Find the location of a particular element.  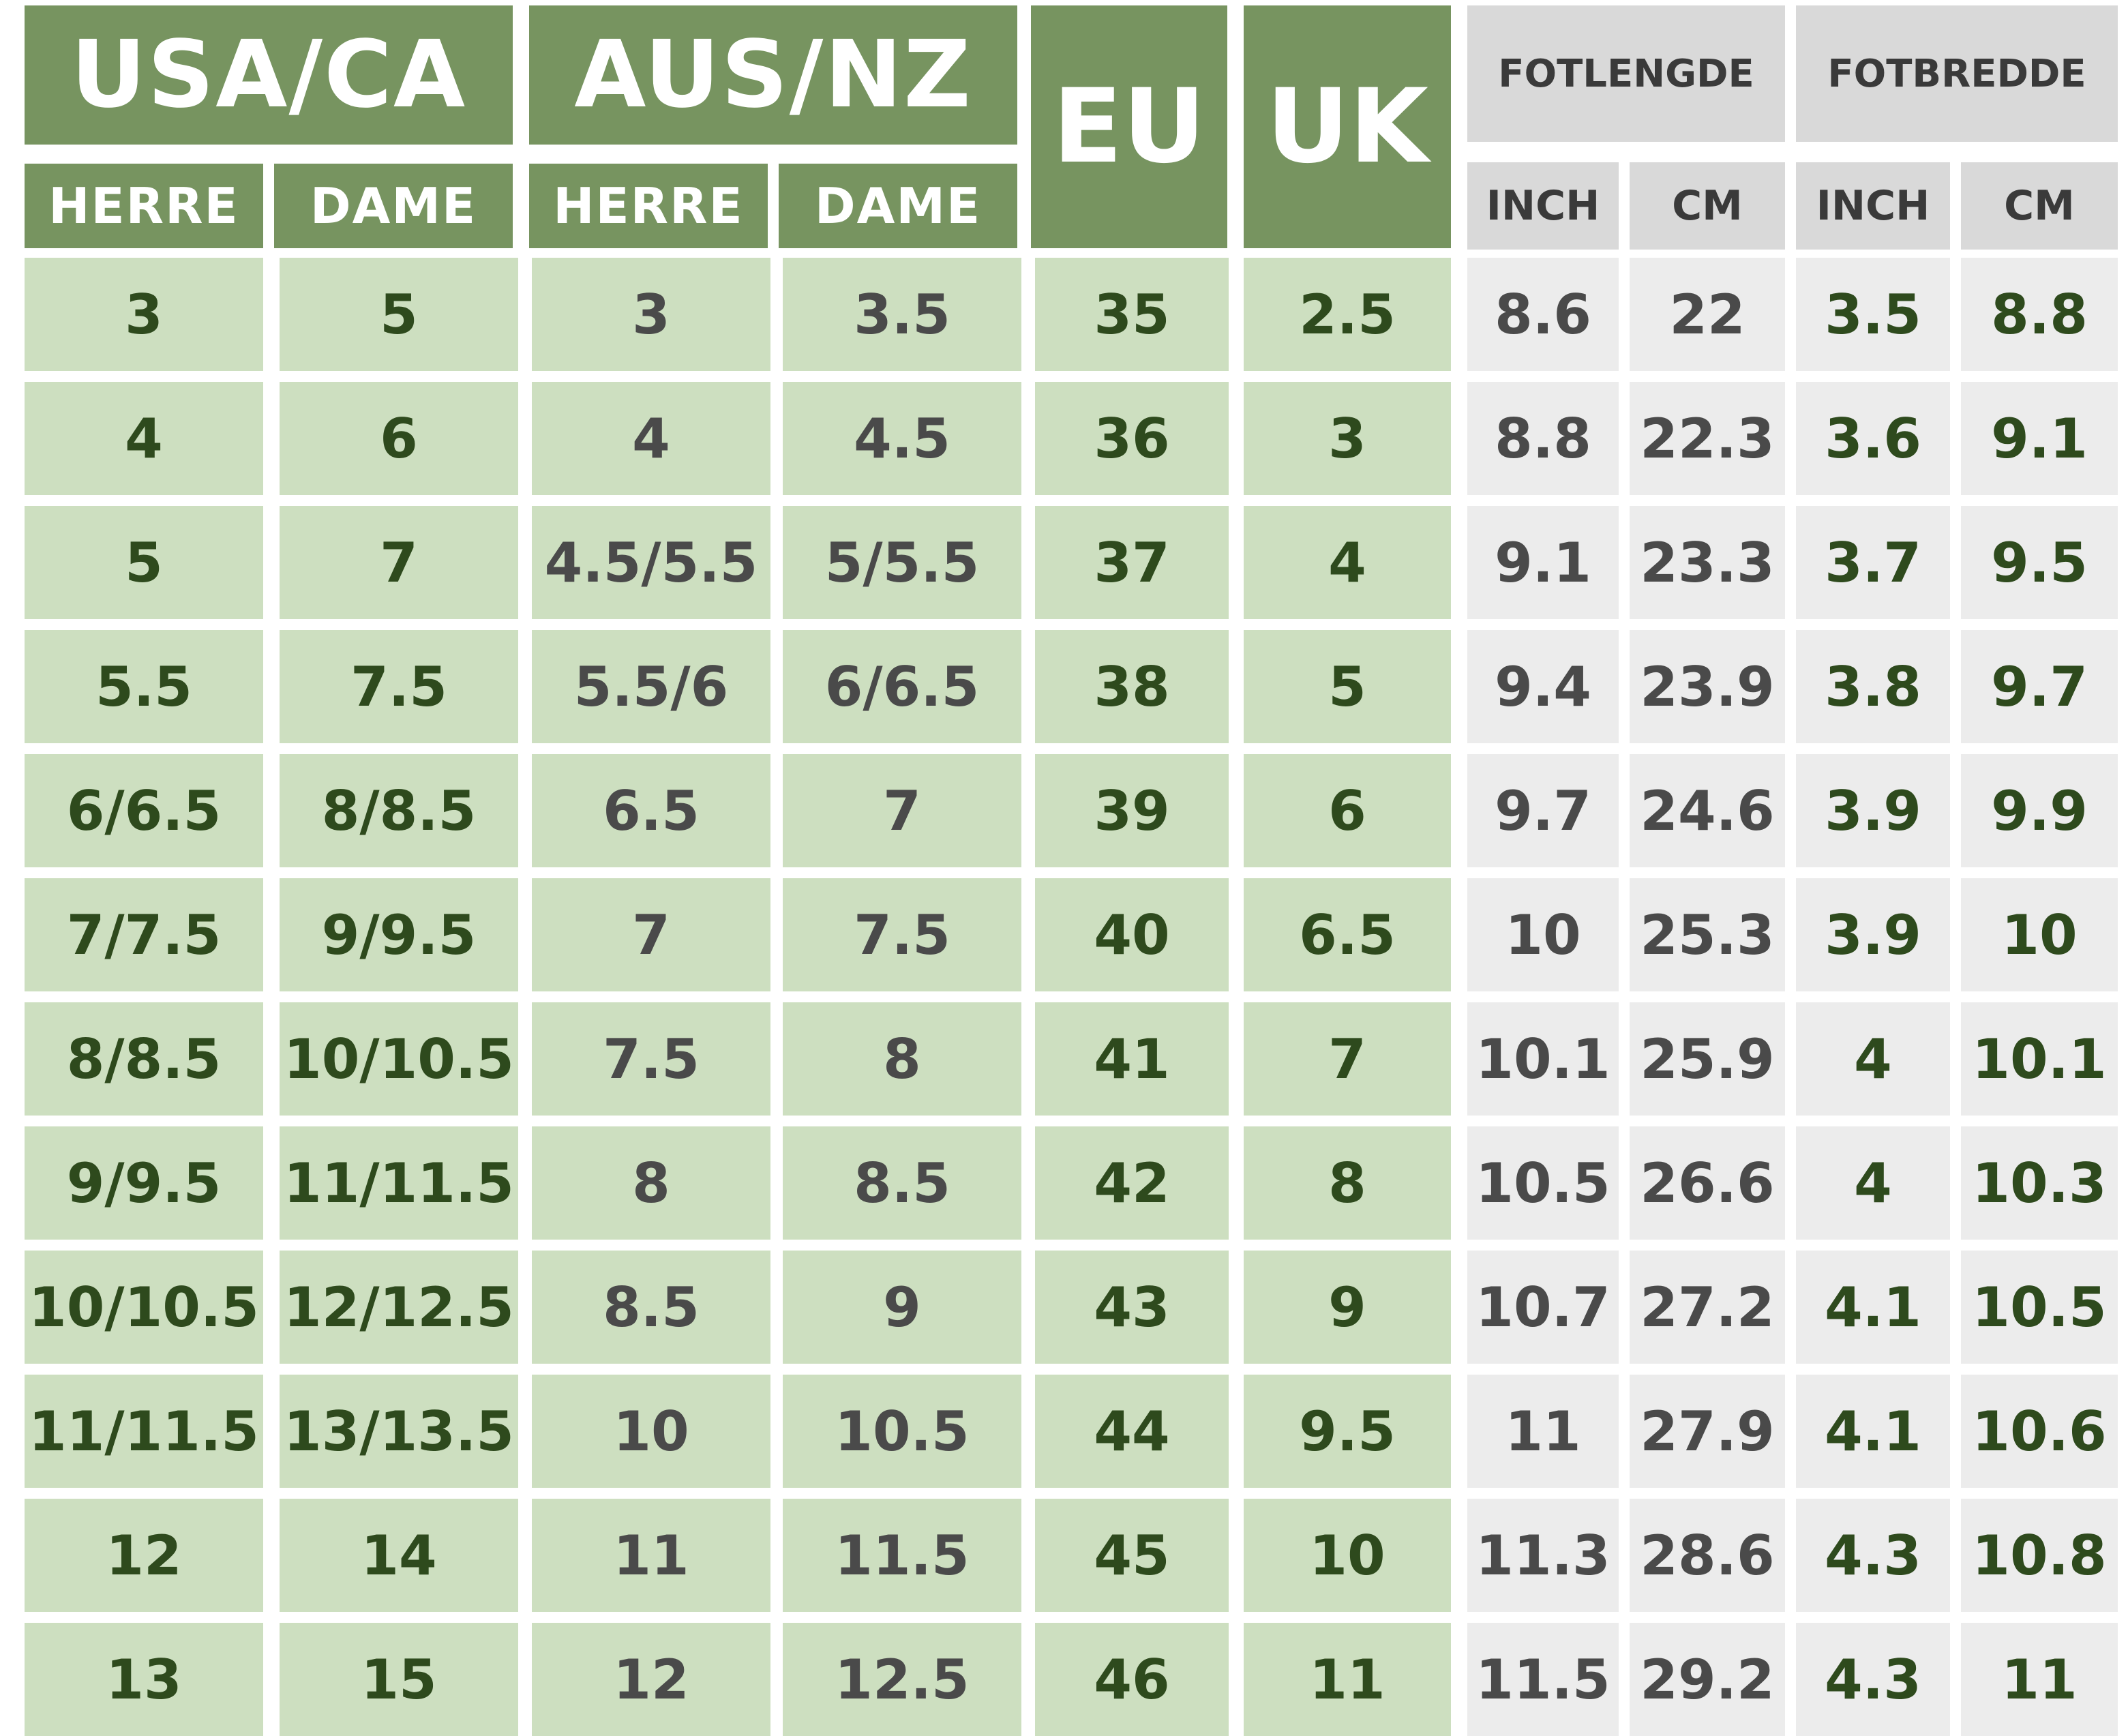

subheader-aus-herre: HERRE is located at coordinates (648, 206).